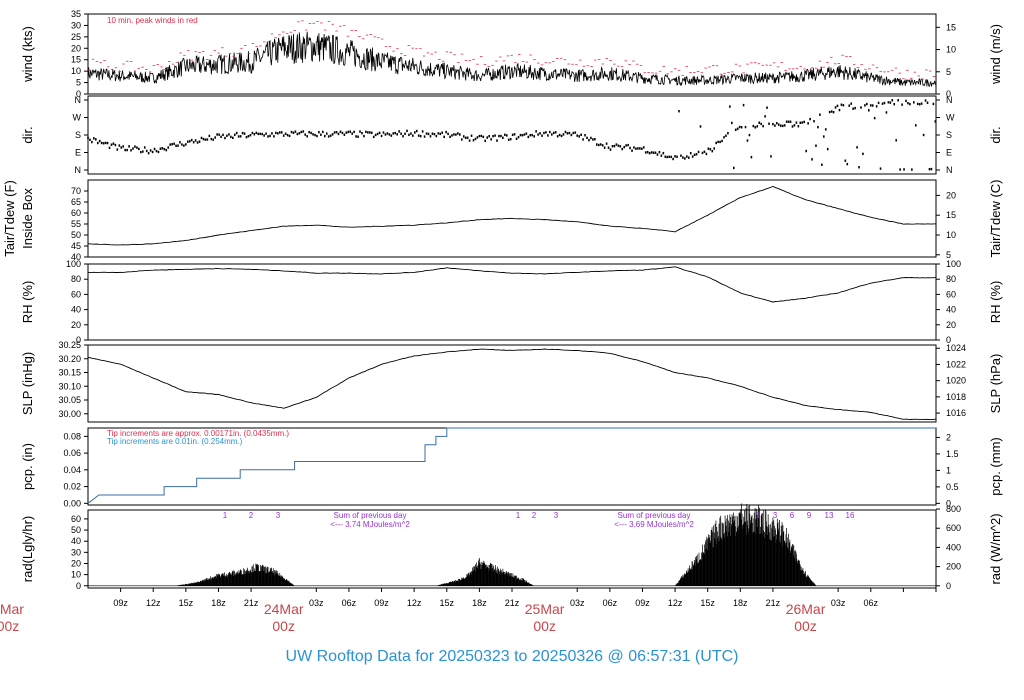  Describe the element at coordinates (72, 453) in the screenshot. I see `left-tick-label-pcp: 0.06` at that location.